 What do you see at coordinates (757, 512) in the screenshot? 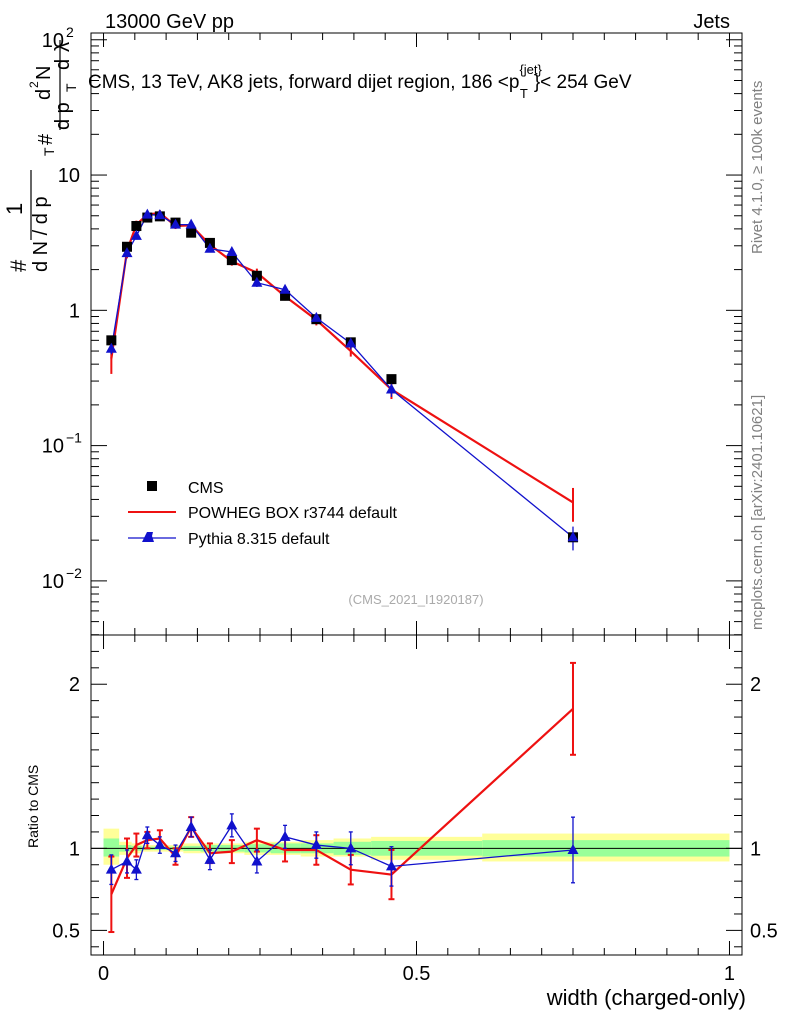
I see `side-note-mcplots: mcplots.cern.ch [arXiv:2401.10621]` at bounding box center [757, 512].